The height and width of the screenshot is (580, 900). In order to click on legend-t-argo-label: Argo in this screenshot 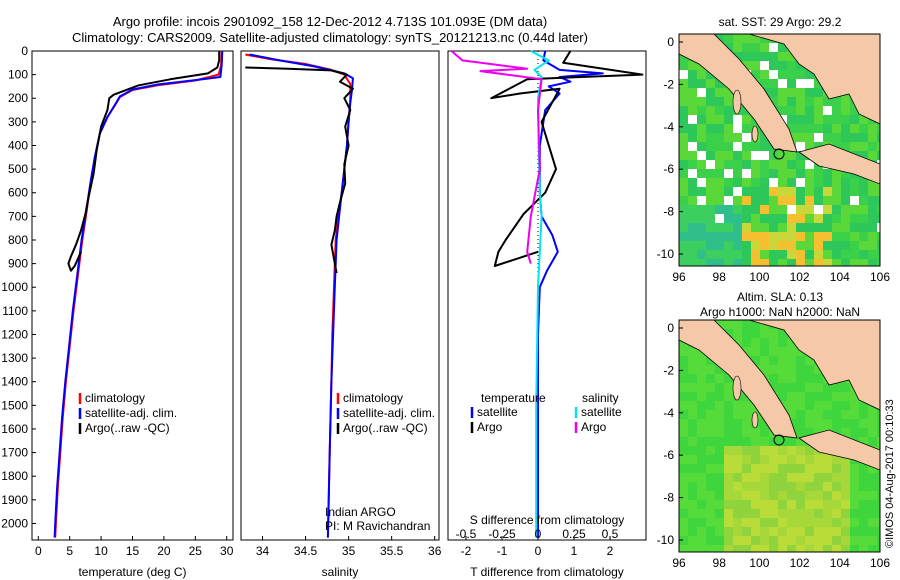, I will do `click(490, 427)`.